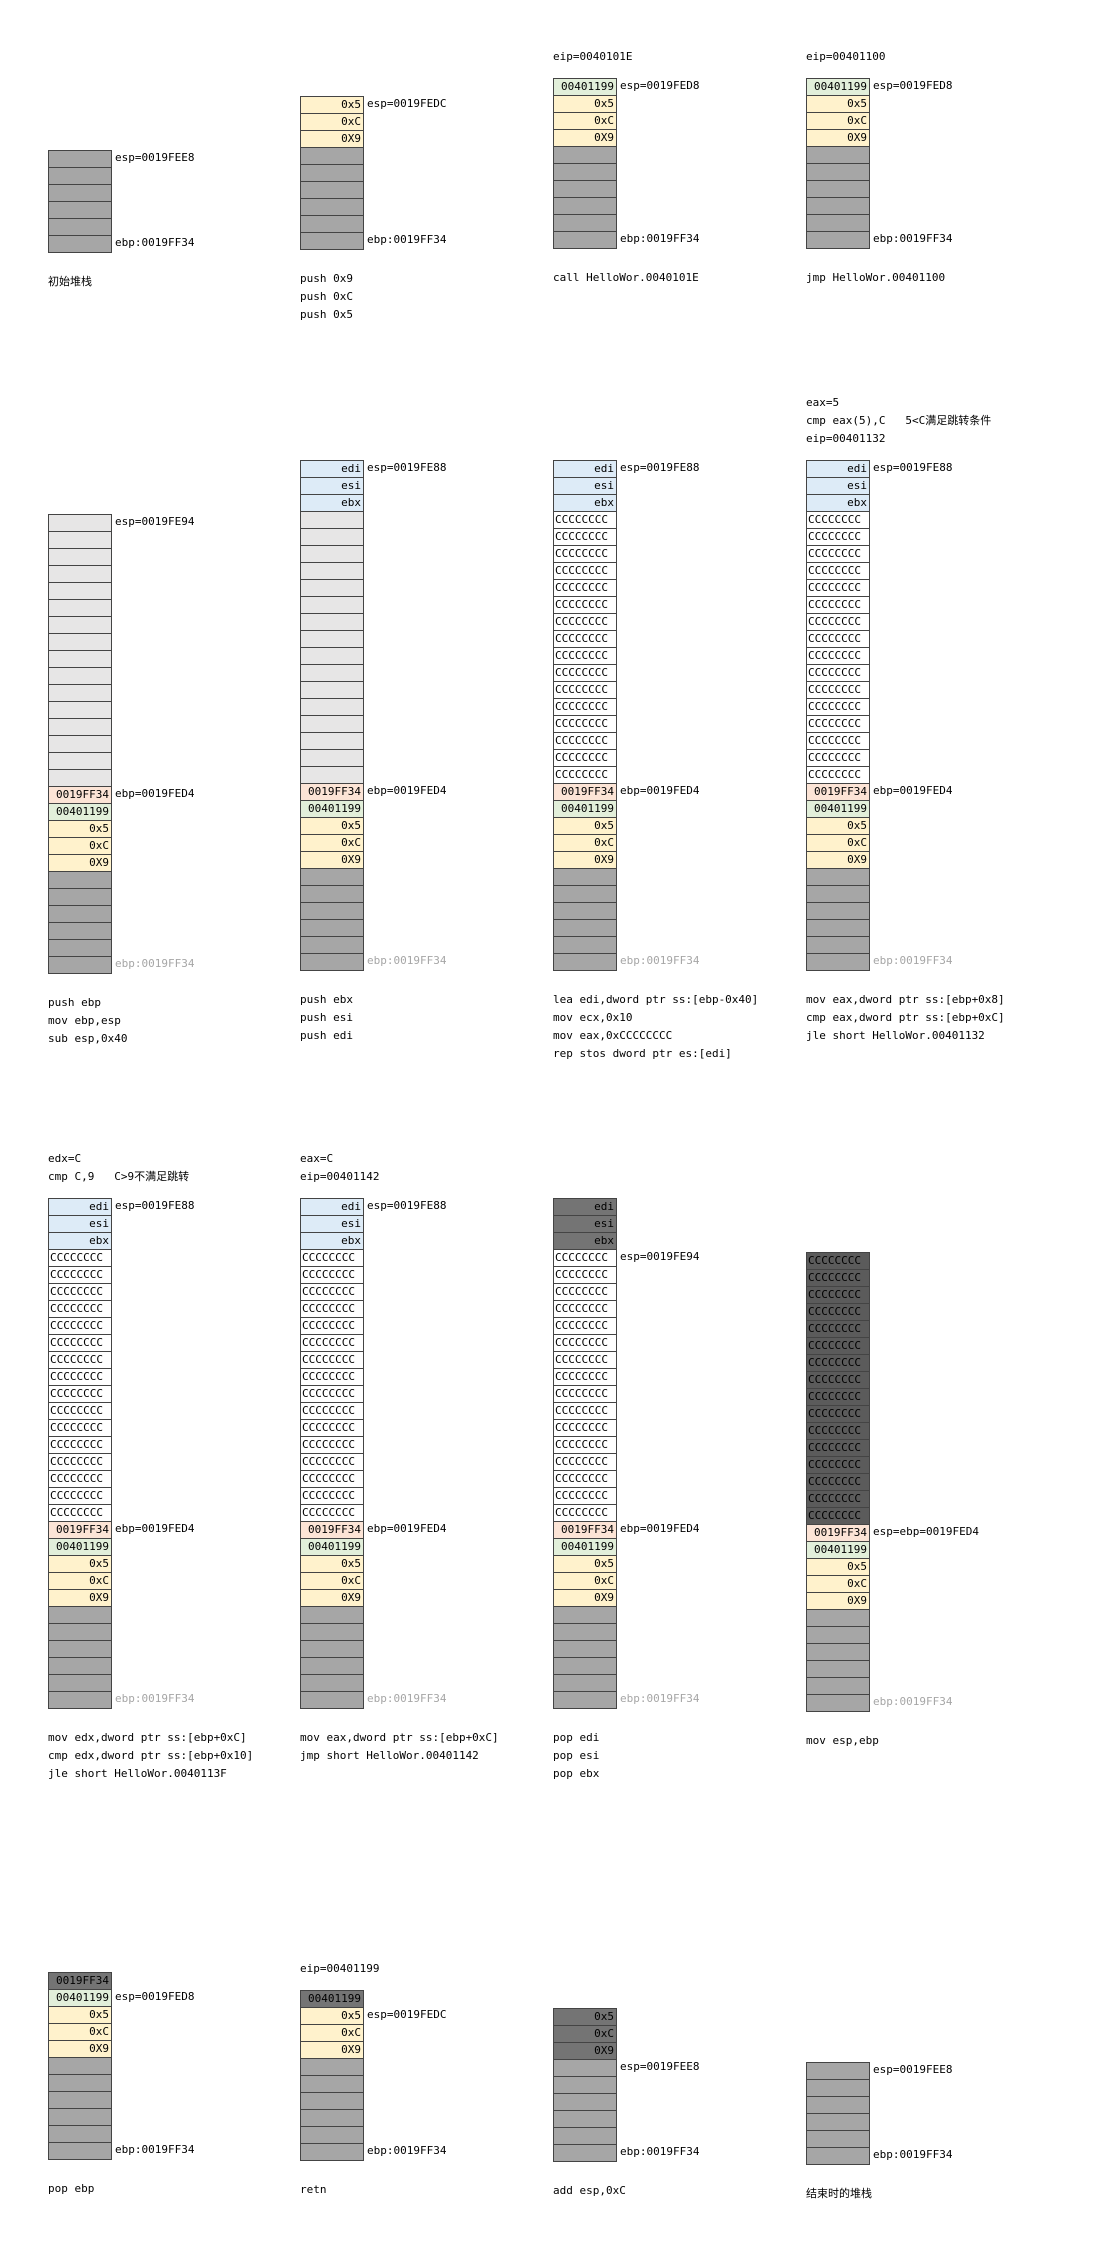 This screenshot has height=2264, width=1106. What do you see at coordinates (905, 1017) in the screenshot?
I see `instruction-caption: cmp eax,dword ptr ss:[ebp+0xC]` at bounding box center [905, 1017].